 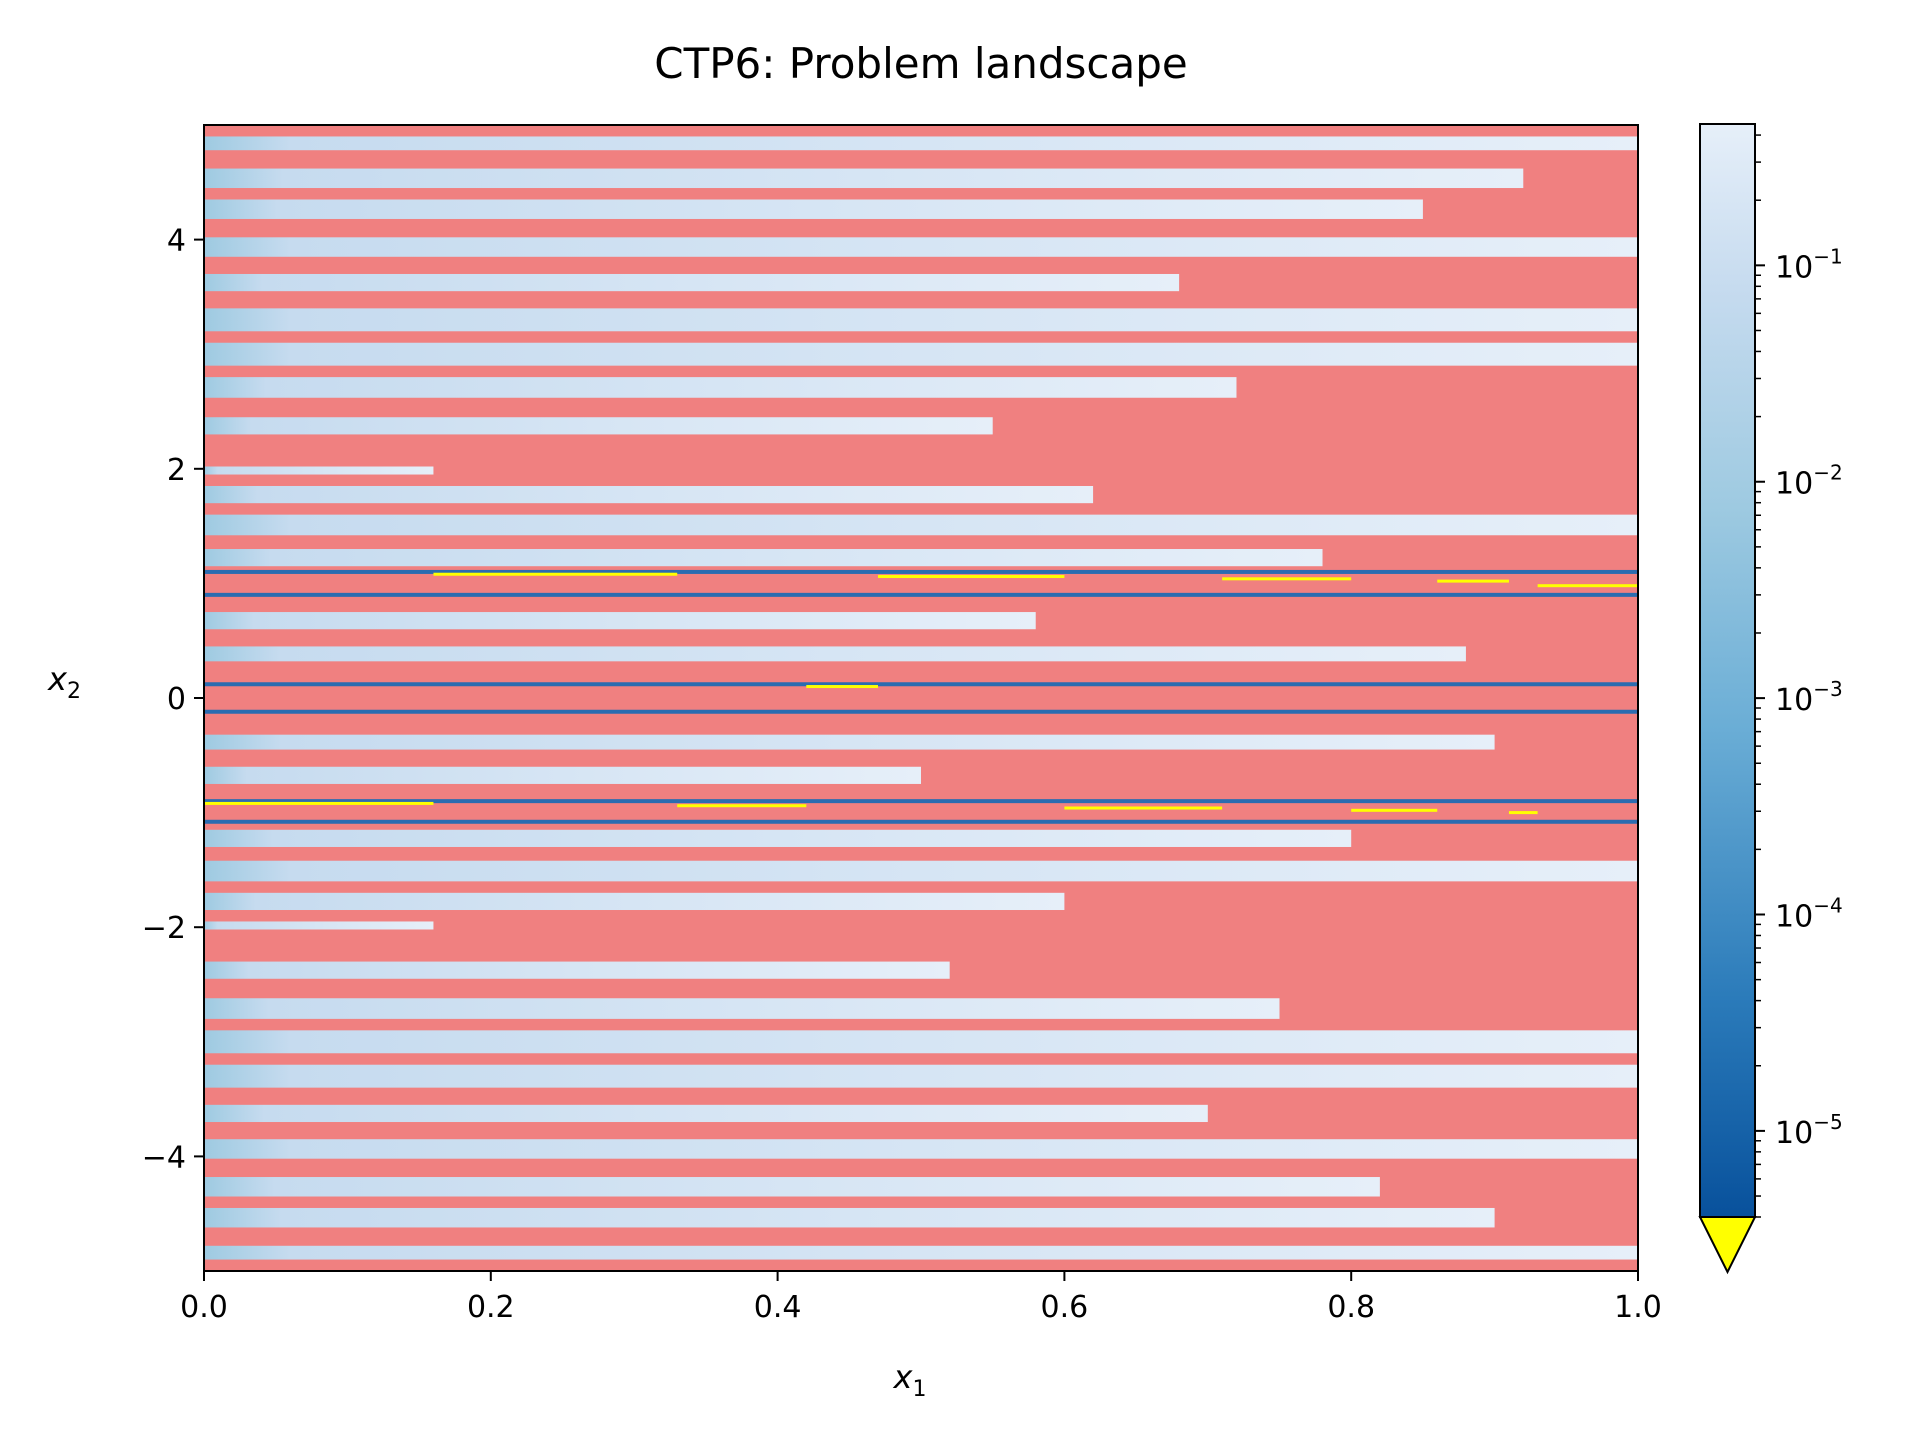 I want to click on y-axis-label: x2, so click(x=64, y=682).